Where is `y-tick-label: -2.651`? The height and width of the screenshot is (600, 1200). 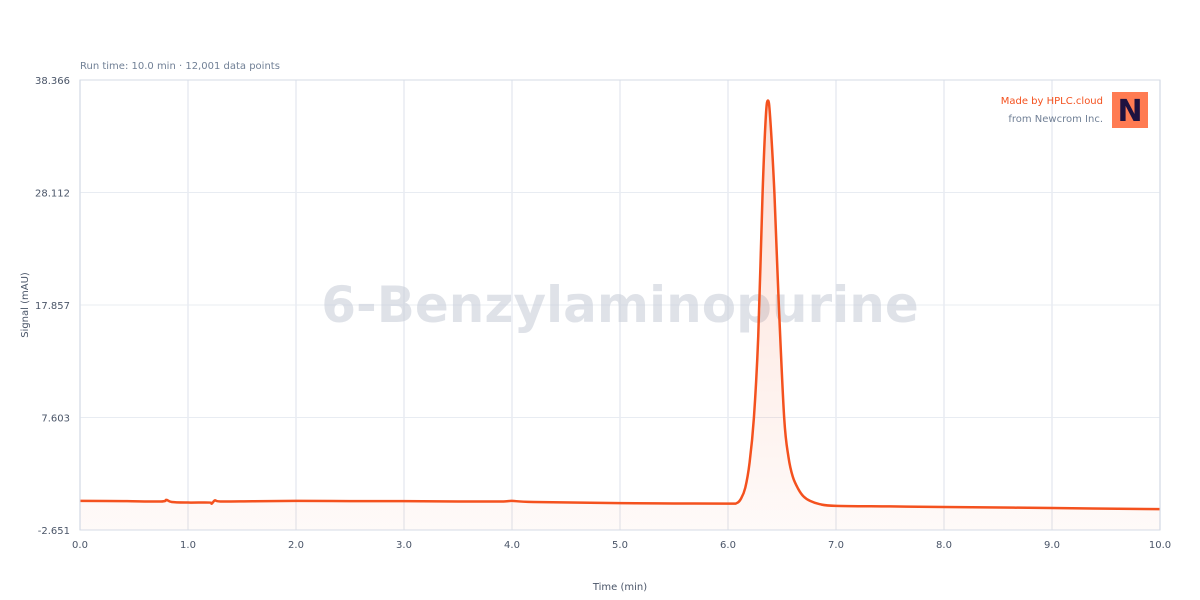 y-tick-label: -2.651 is located at coordinates (54, 531).